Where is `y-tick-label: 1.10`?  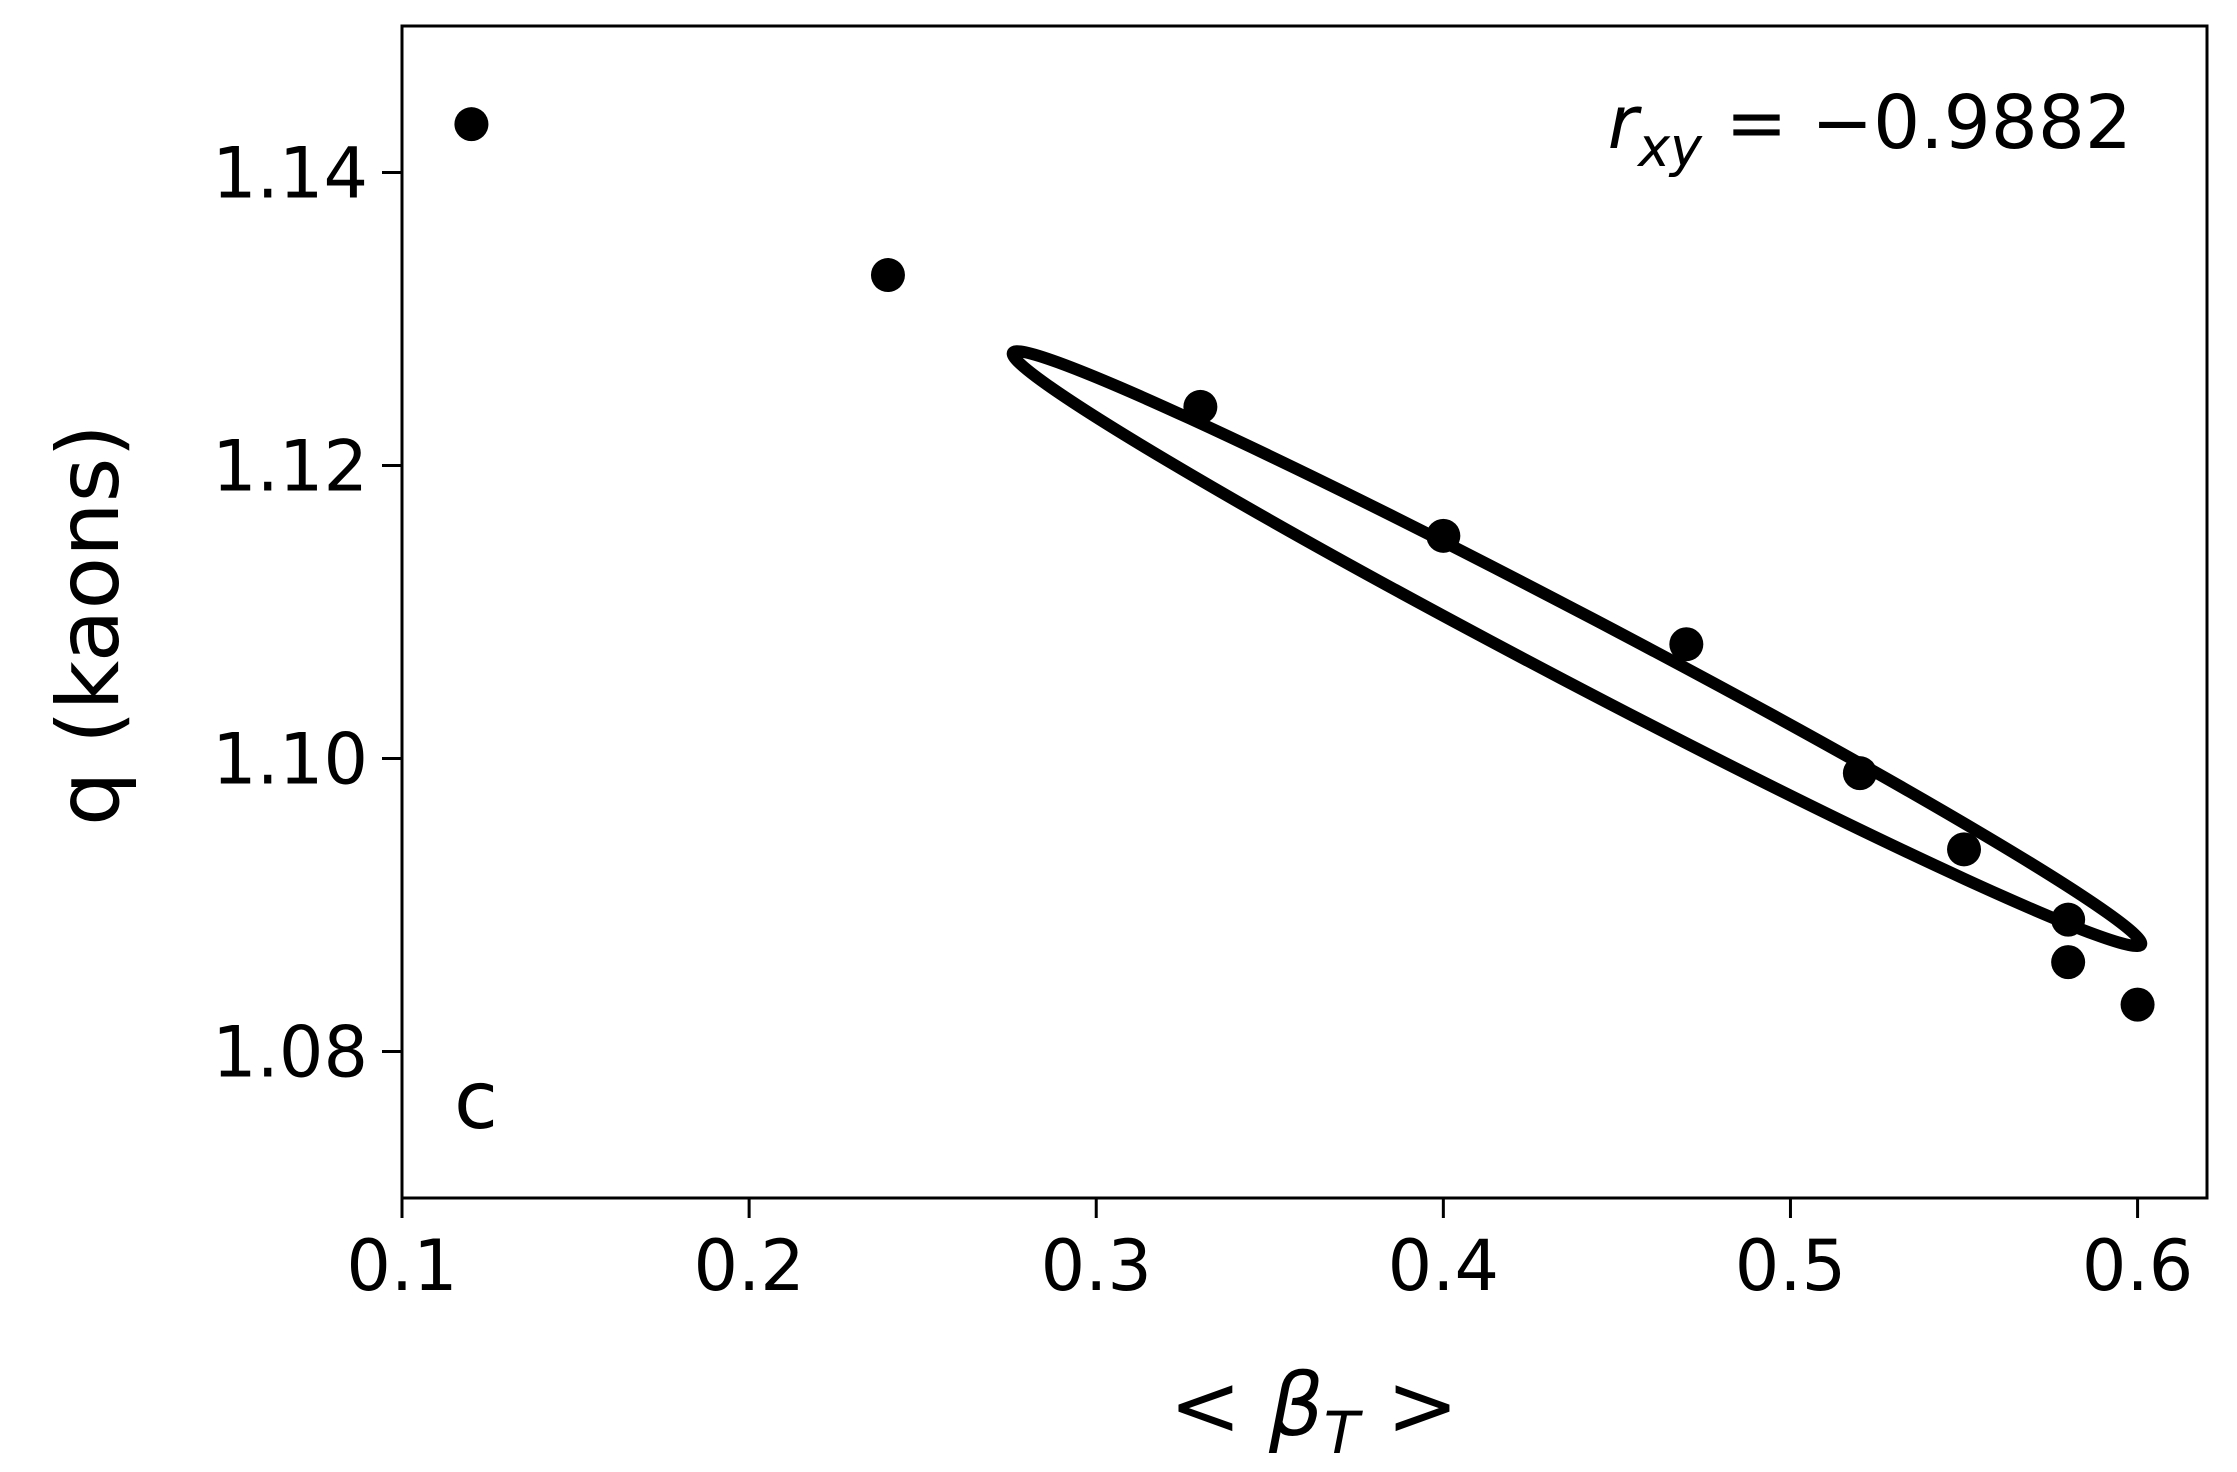
y-tick-label: 1.10 is located at coordinates (290, 760).